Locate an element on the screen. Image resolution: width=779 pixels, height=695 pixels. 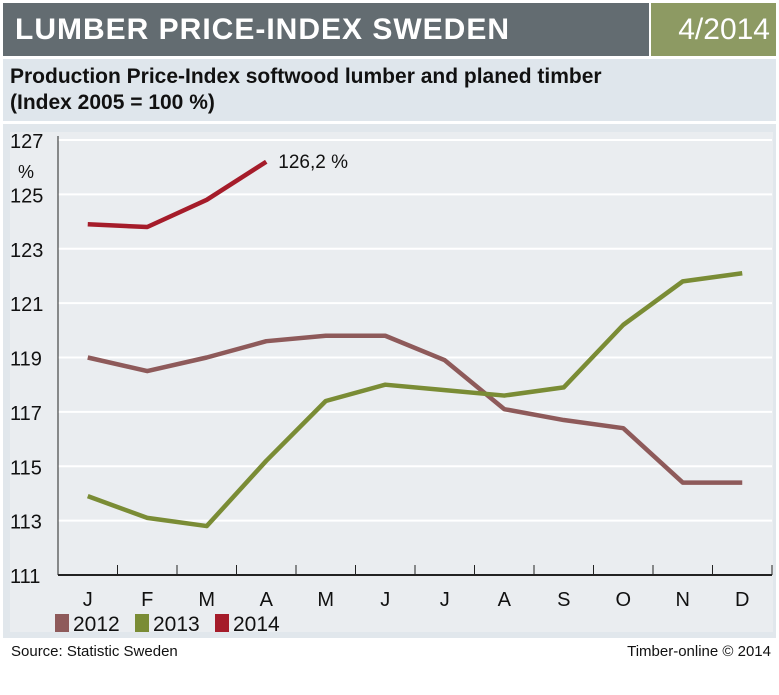
legend-label-2013: 2013 is located at coordinates (176, 624).